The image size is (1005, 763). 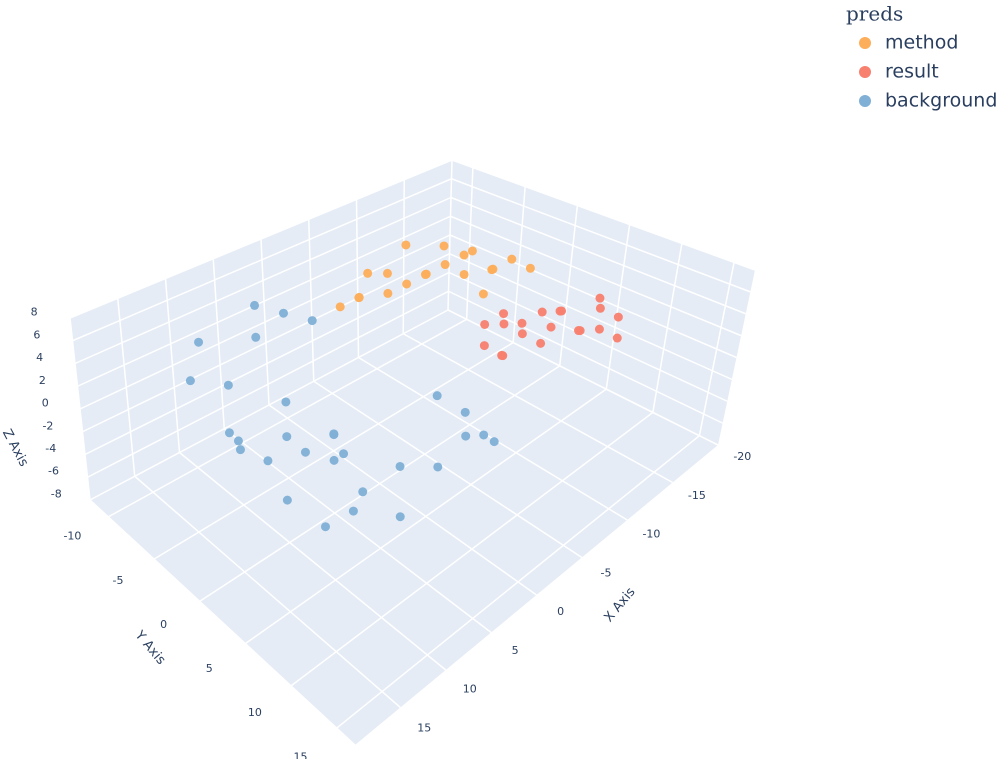 What do you see at coordinates (874, 14) in the screenshot?
I see `legend-title: preds` at bounding box center [874, 14].